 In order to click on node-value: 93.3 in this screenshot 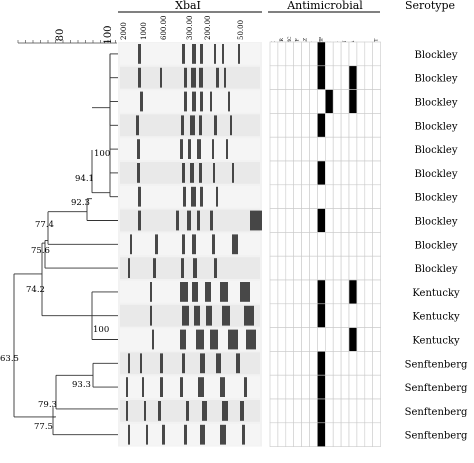, I will do `click(81, 385)`.